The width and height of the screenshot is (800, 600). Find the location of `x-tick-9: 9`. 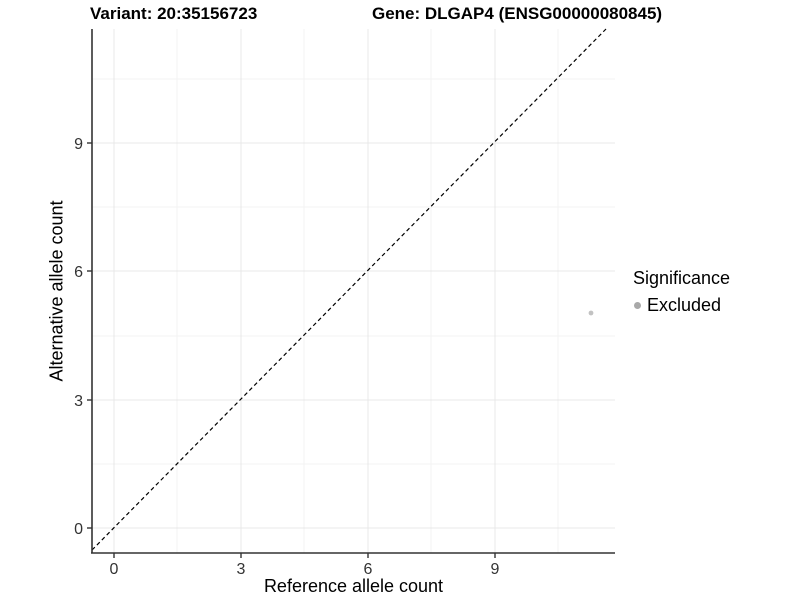

x-tick-9: 9 is located at coordinates (495, 569).